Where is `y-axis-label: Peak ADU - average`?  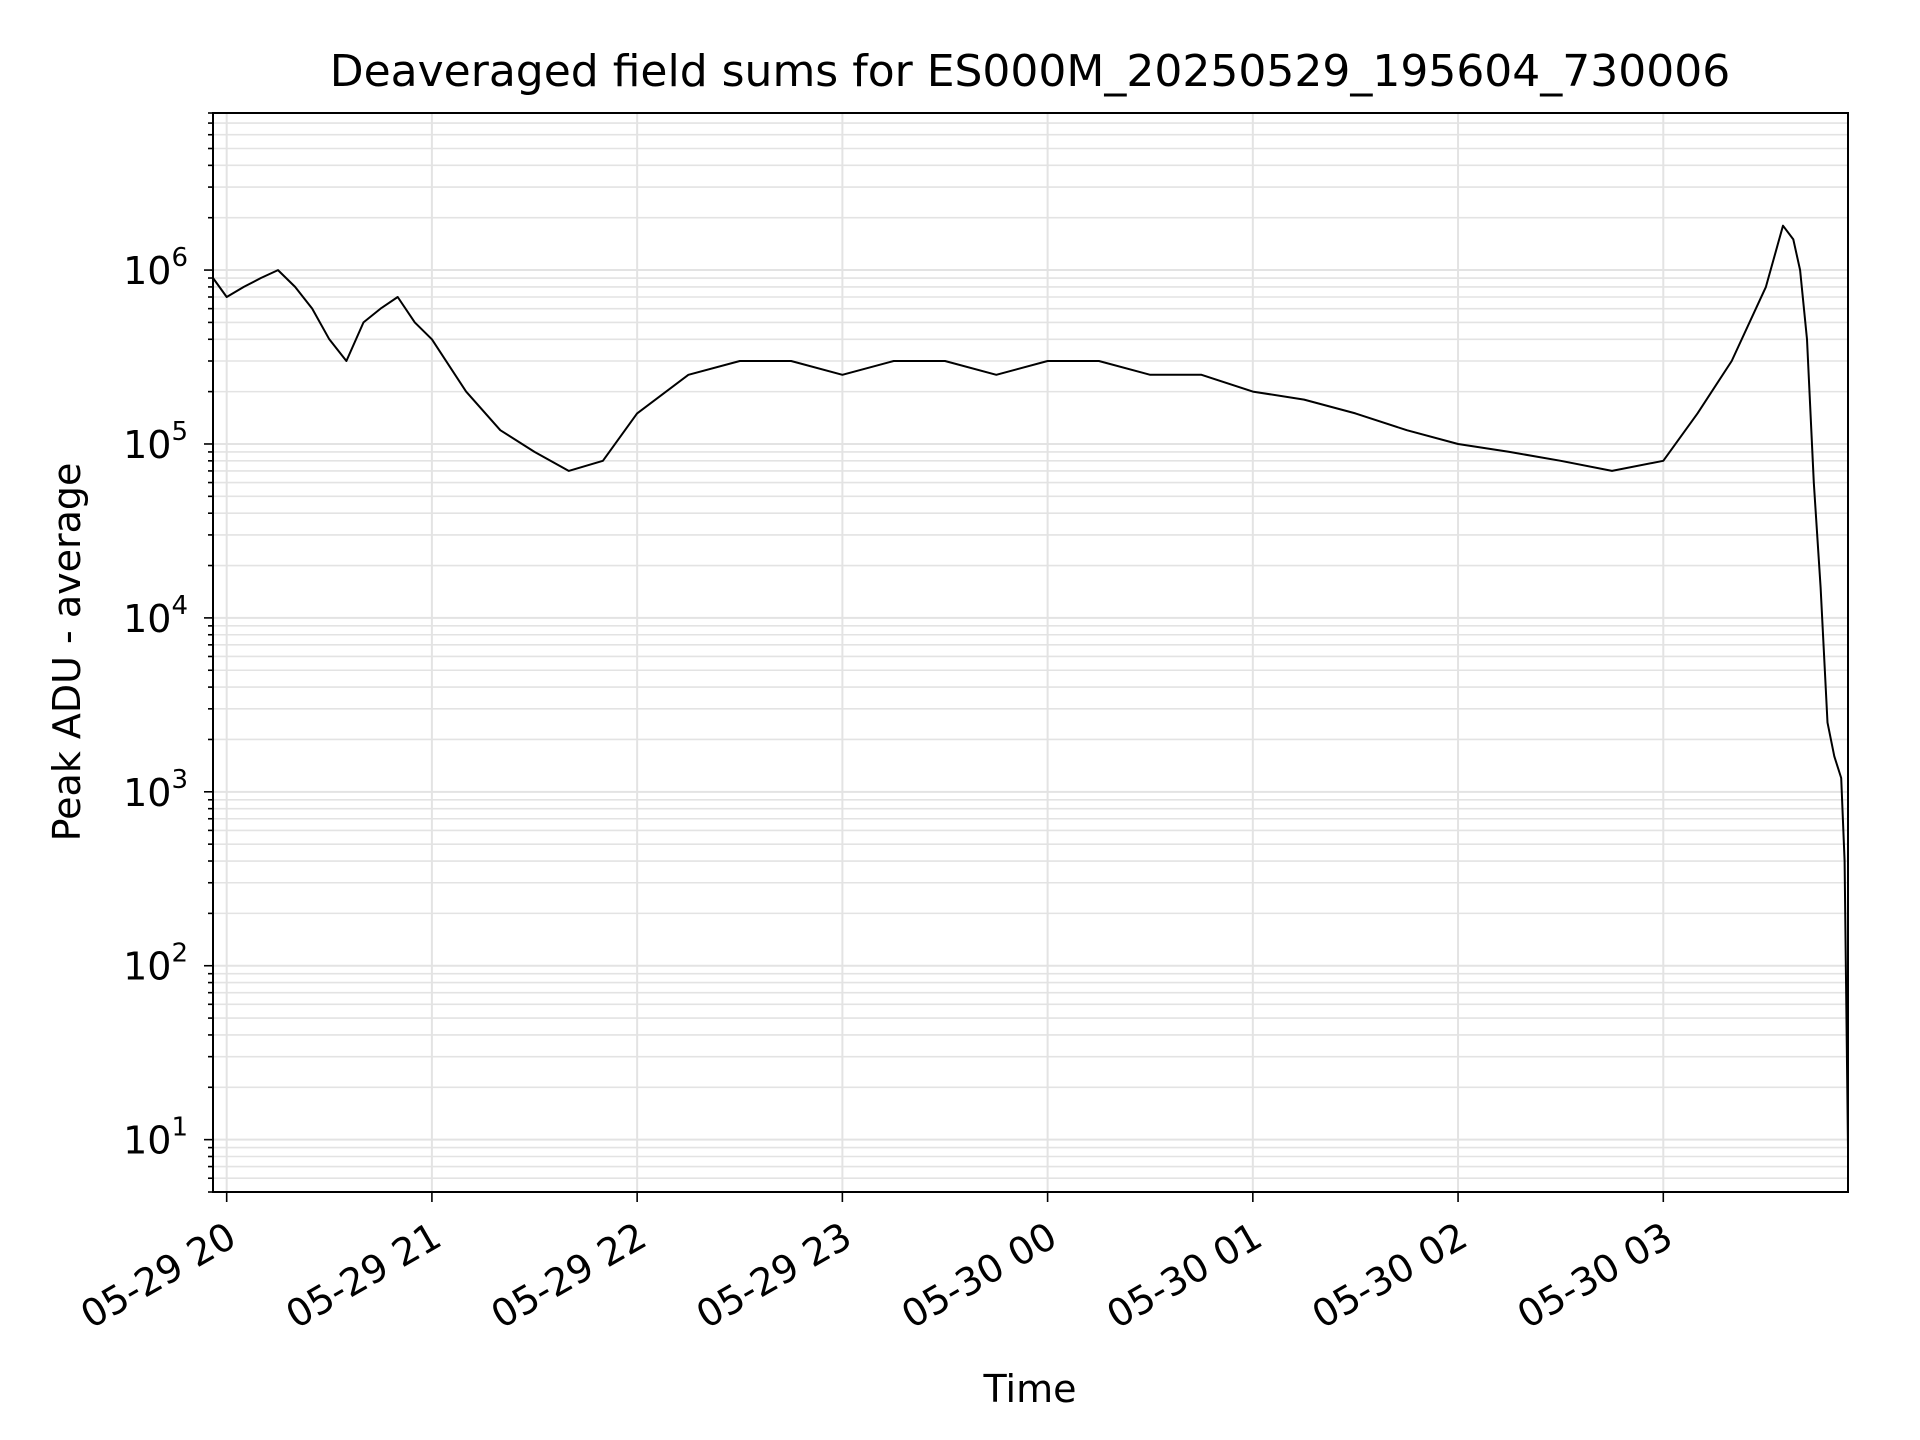
y-axis-label: Peak ADU - average is located at coordinates (67, 652).